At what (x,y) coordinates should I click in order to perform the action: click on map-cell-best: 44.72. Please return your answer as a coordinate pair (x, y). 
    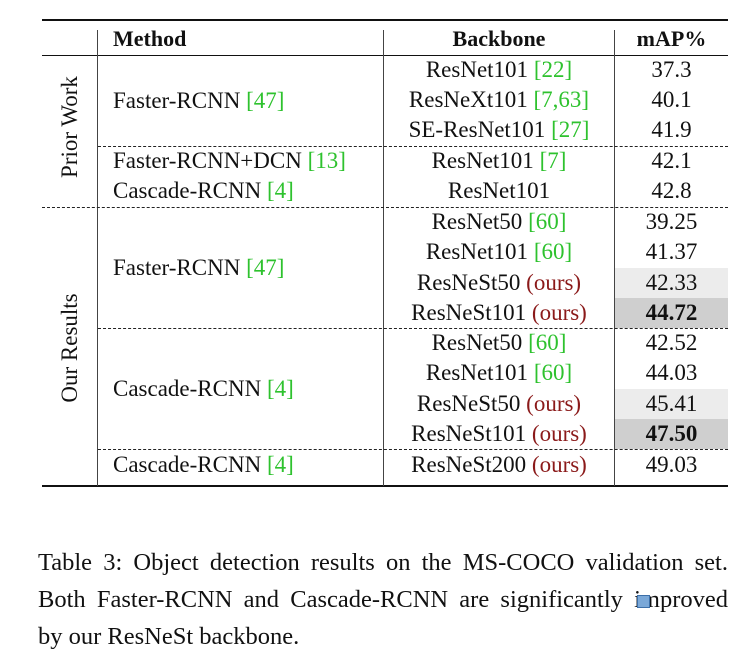
    Looking at the image, I should click on (671, 312).